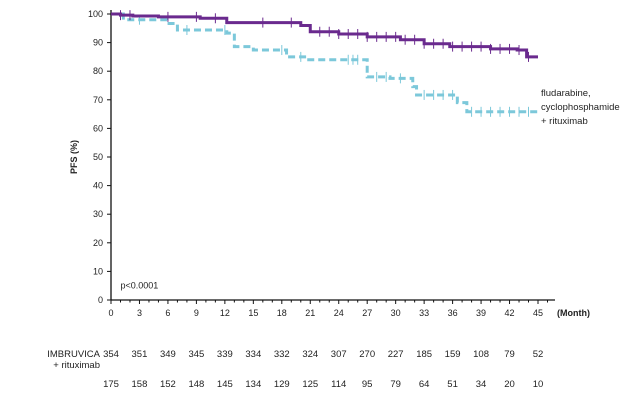 This screenshot has height=418, width=624. Describe the element at coordinates (98, 157) in the screenshot. I see `y-tick-label: 50` at that location.